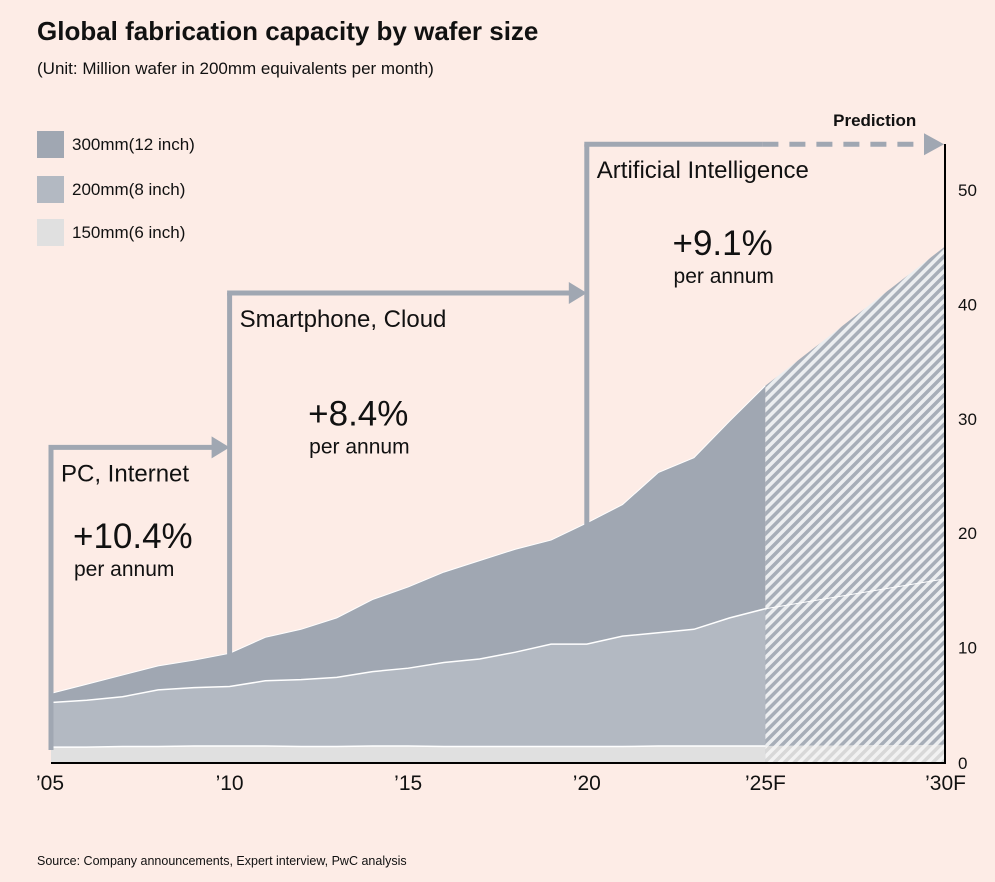 This screenshot has height=882, width=995. What do you see at coordinates (967, 304) in the screenshot?
I see `y-tick-label: 40` at bounding box center [967, 304].